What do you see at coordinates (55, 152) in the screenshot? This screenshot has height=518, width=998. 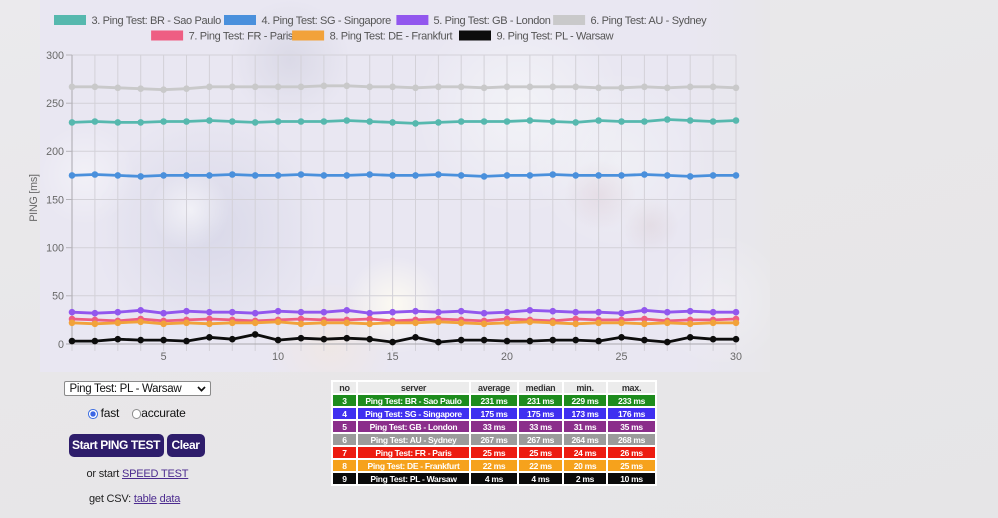 I see `svg-text: 200` at bounding box center [55, 152].